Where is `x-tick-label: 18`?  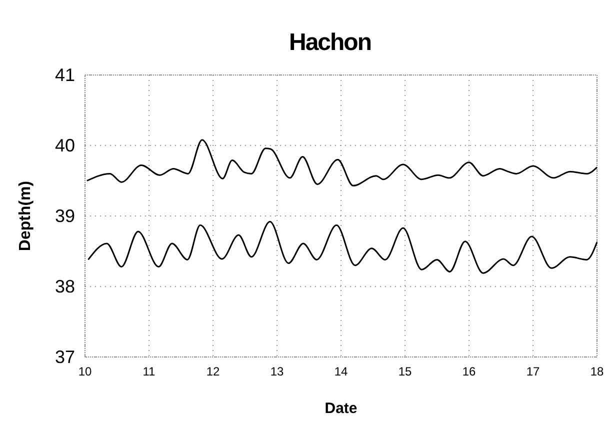 x-tick-label: 18 is located at coordinates (597, 371).